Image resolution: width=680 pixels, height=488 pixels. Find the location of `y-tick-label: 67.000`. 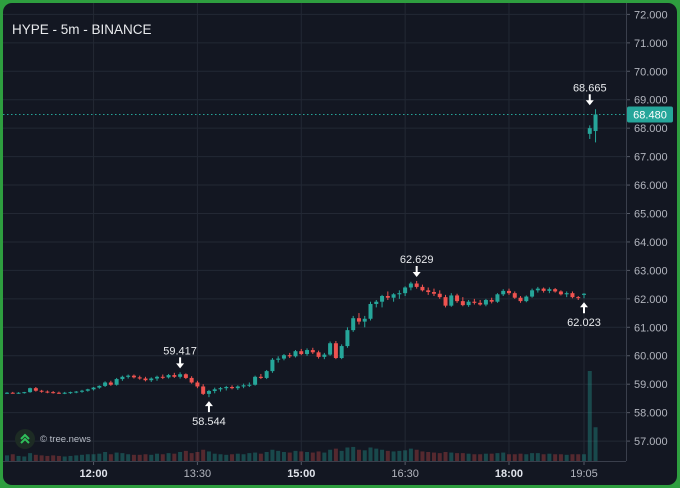

y-tick-label: 67.000 is located at coordinates (651, 158).